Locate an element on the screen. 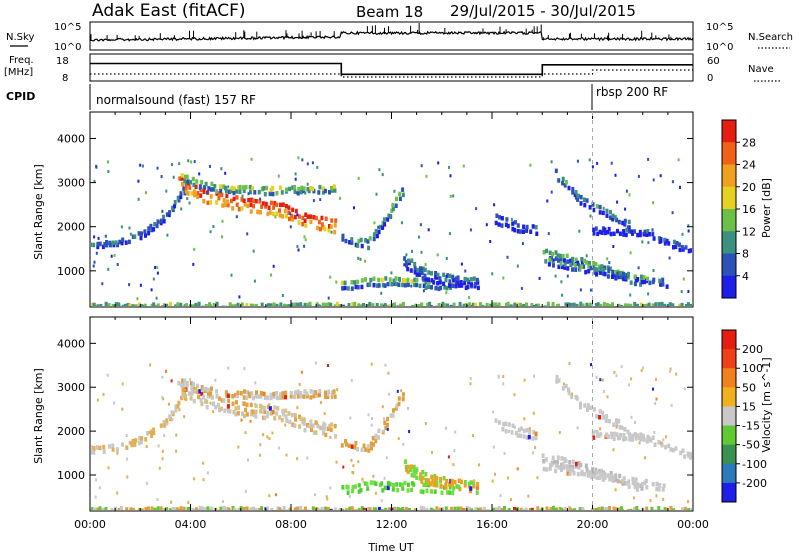  cpid-label: CPID is located at coordinates (20, 96).